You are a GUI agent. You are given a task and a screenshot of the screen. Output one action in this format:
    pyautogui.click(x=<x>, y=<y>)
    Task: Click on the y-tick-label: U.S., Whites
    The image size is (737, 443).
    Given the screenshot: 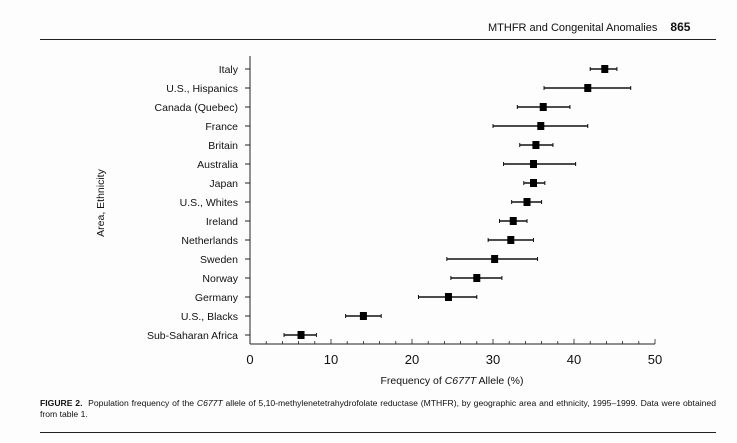 What is the action you would take?
    pyautogui.click(x=209, y=203)
    